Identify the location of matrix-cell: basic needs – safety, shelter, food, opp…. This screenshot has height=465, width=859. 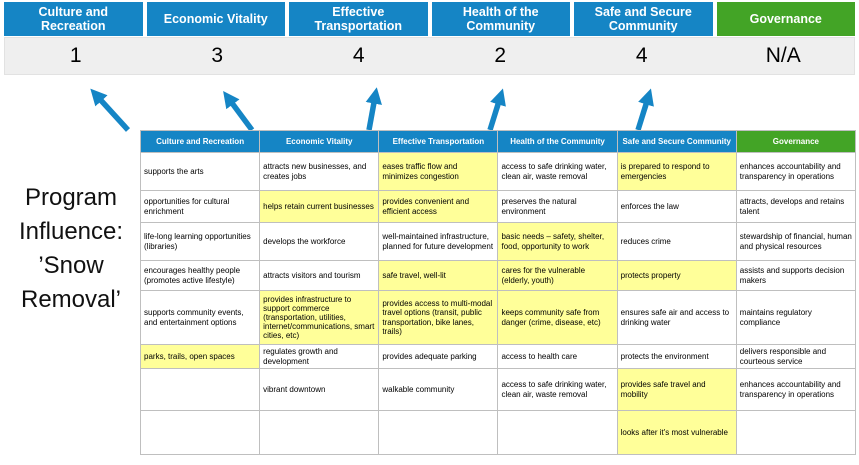
(557, 241).